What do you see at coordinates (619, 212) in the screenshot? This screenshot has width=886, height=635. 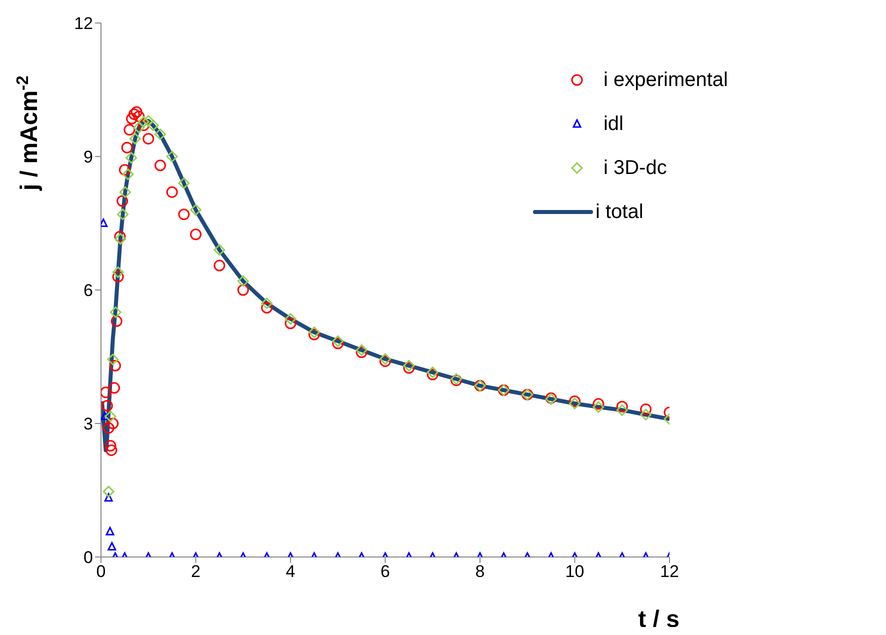 I see `legend-label: i total` at bounding box center [619, 212].